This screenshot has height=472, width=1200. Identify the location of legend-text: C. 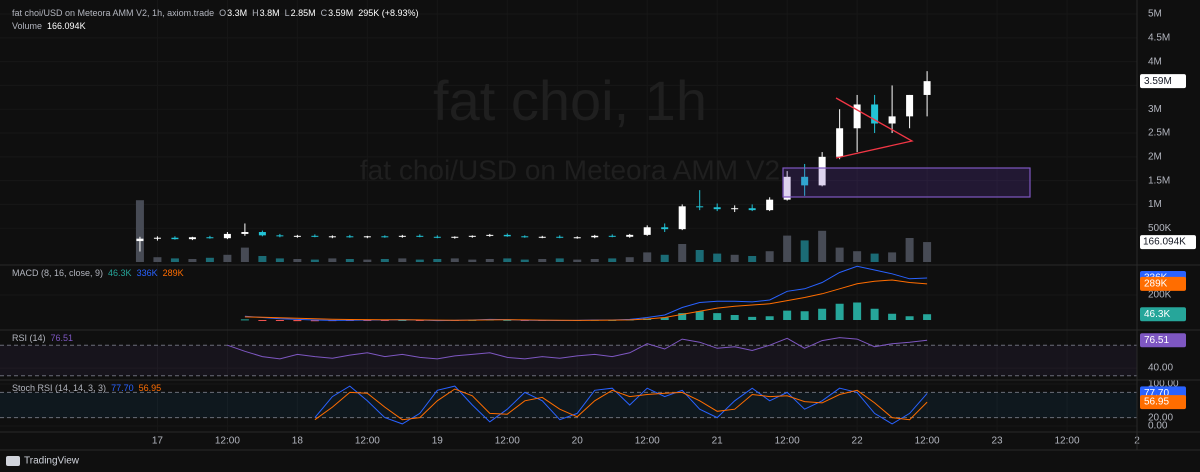
(324, 13).